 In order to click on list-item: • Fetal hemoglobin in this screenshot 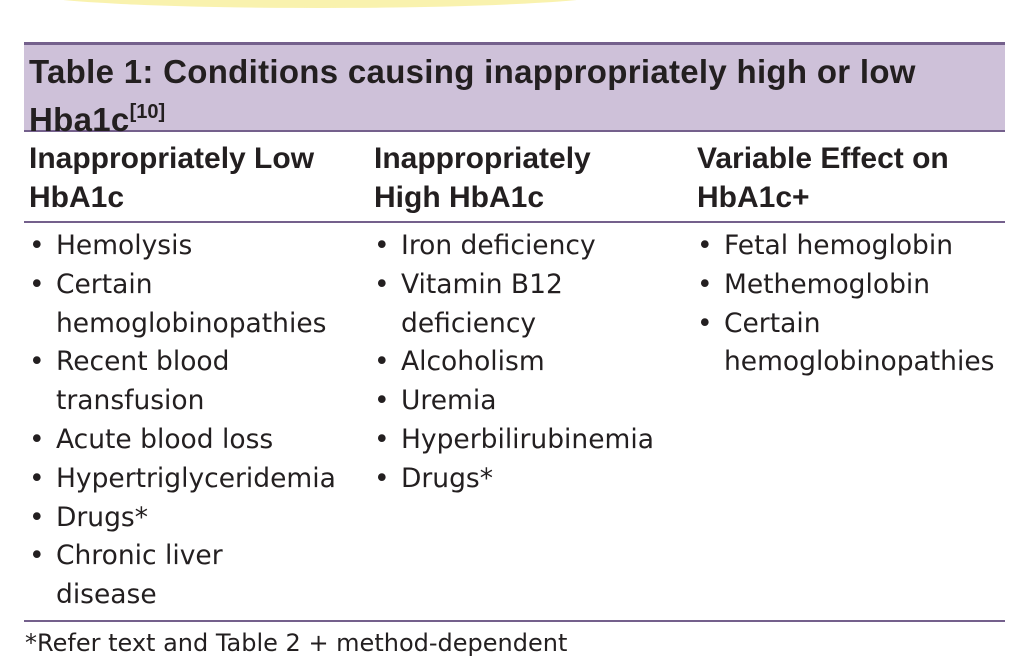, I will do `click(851, 246)`.